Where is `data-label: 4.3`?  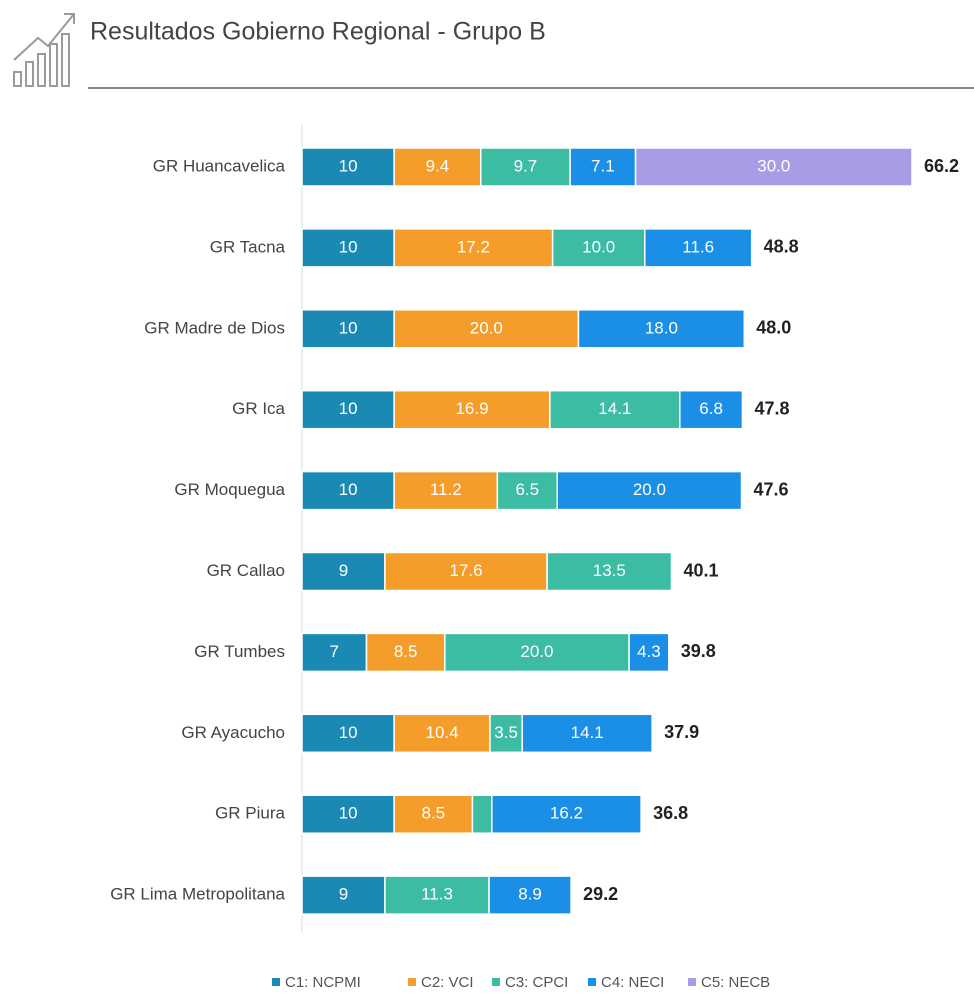 data-label: 4.3 is located at coordinates (649, 651).